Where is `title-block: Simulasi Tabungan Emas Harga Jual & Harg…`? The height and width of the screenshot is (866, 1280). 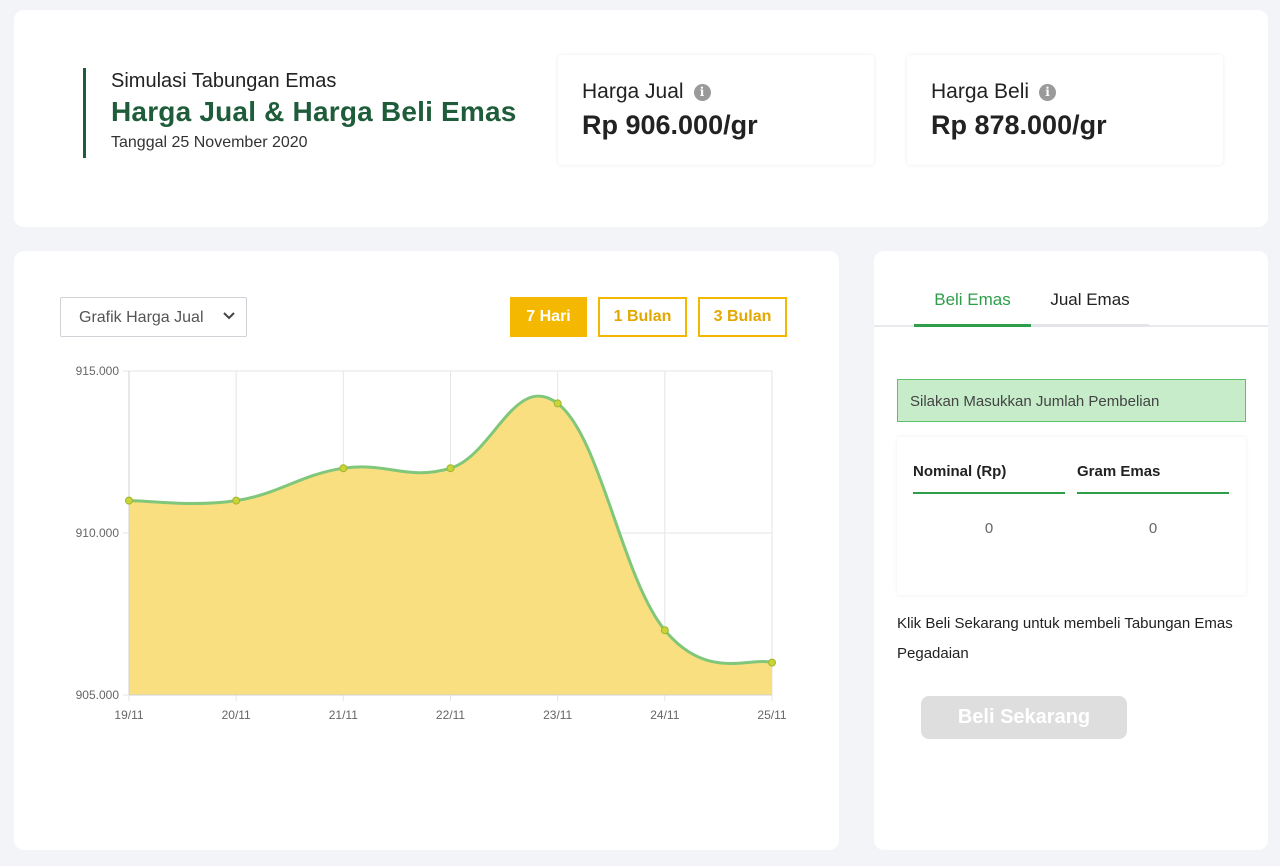
title-block: Simulasi Tabungan Emas Harga Jual & Harg… is located at coordinates (300, 113).